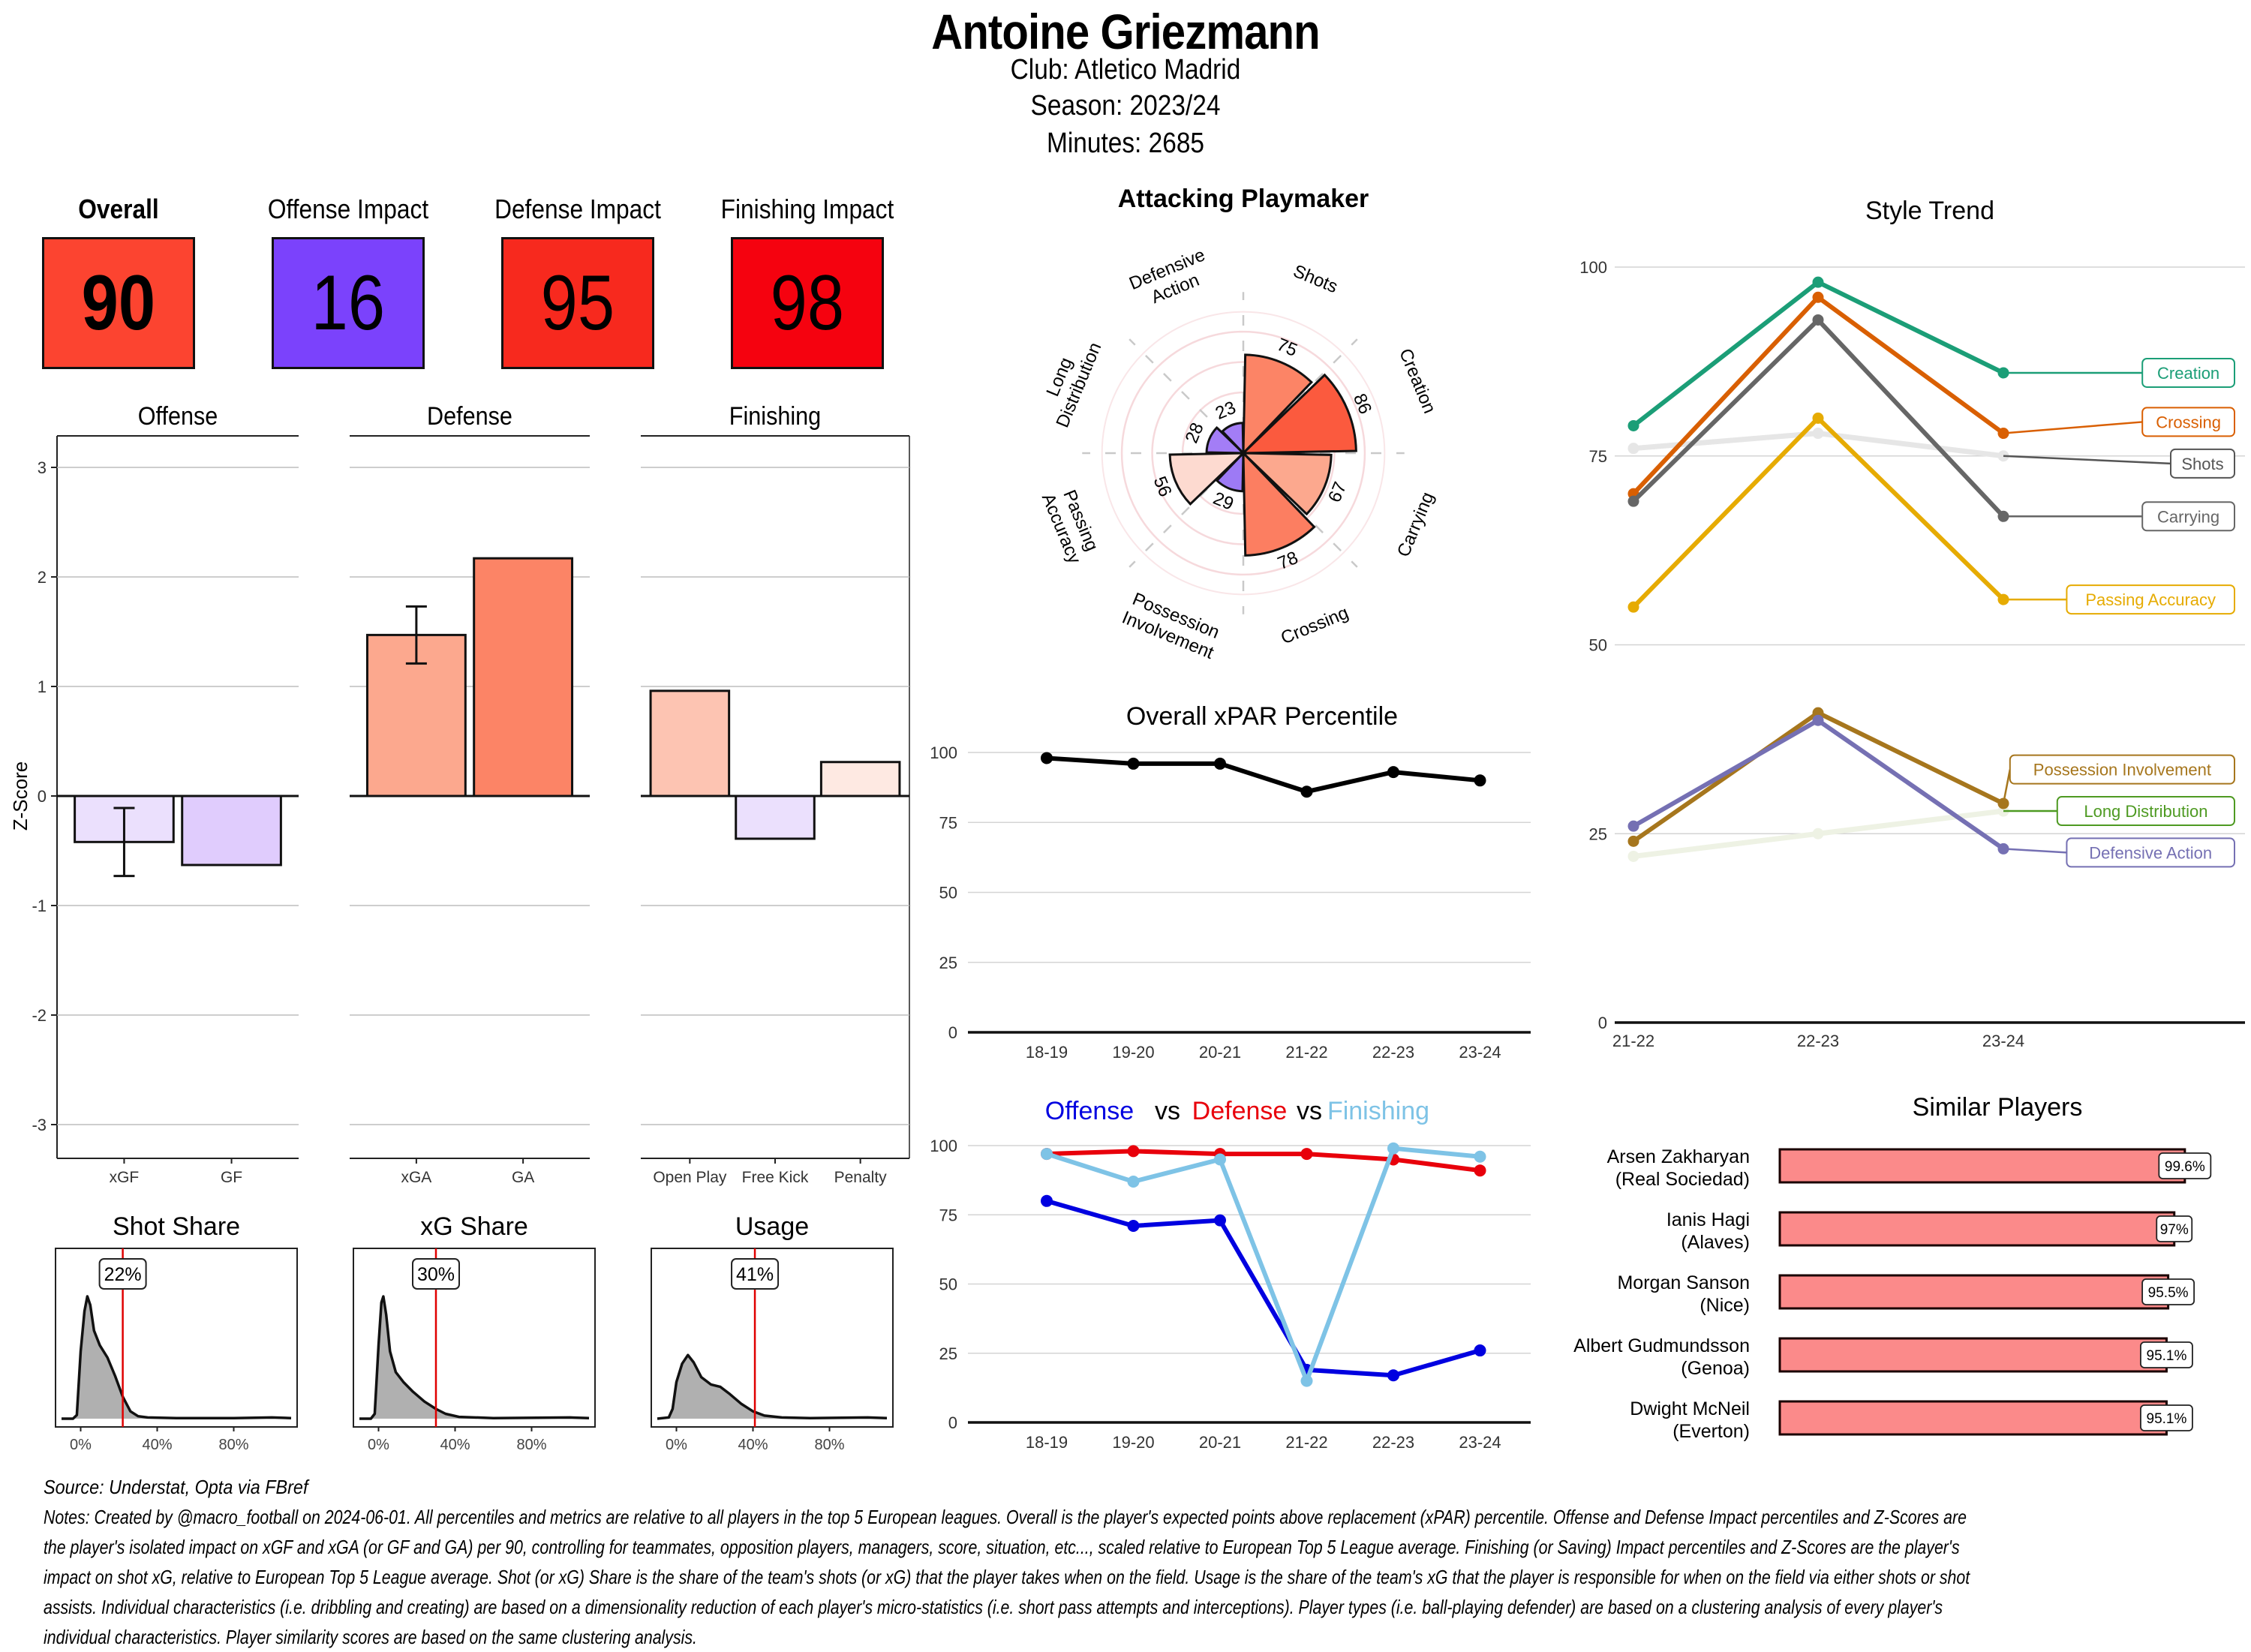  I want to click on x-tick-label: GF, so click(231, 1177).